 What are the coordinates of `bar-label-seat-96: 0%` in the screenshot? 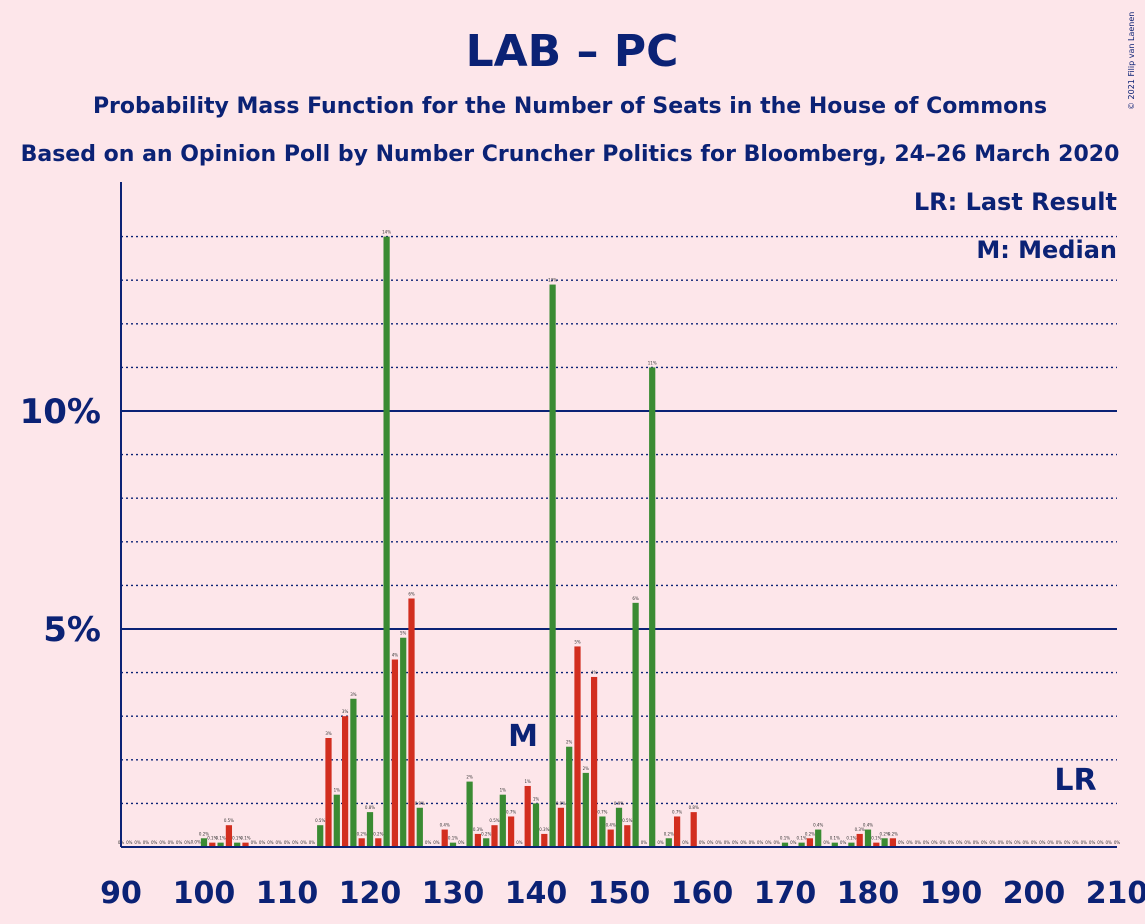 It's located at (171, 842).